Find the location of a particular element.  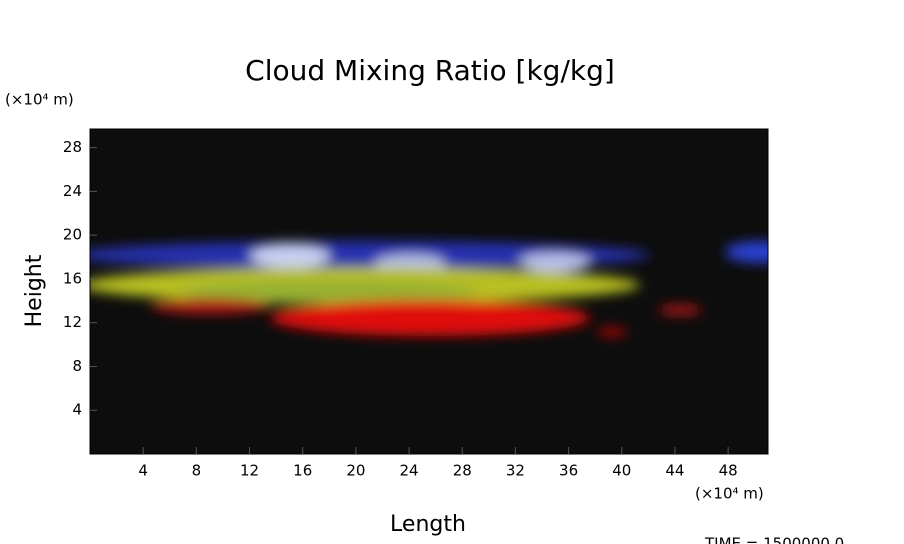

x-tick-label: 32 is located at coordinates (515, 471).